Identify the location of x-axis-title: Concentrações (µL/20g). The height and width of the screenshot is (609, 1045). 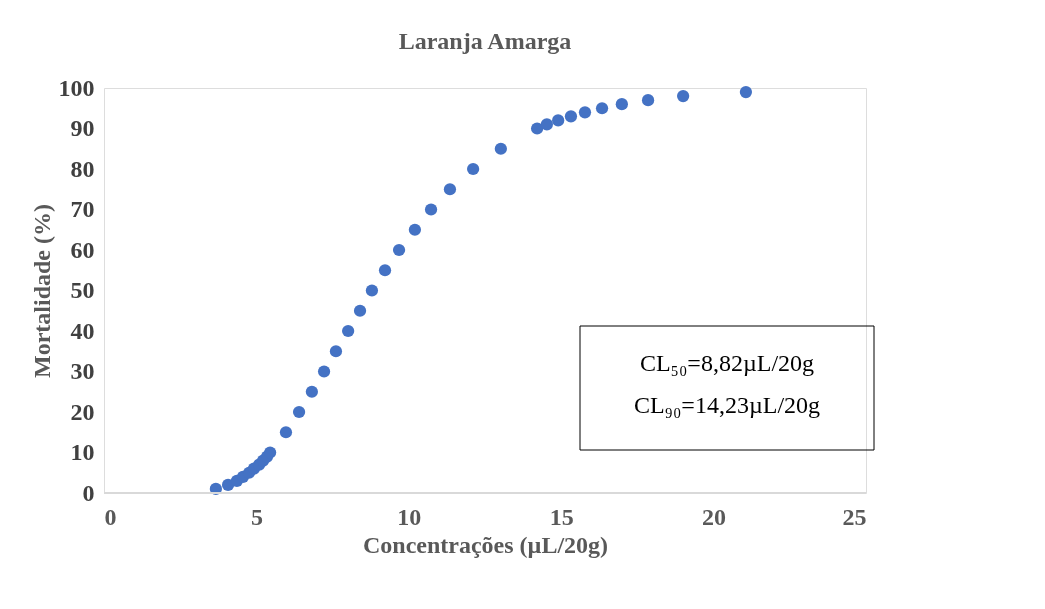
(485, 544).